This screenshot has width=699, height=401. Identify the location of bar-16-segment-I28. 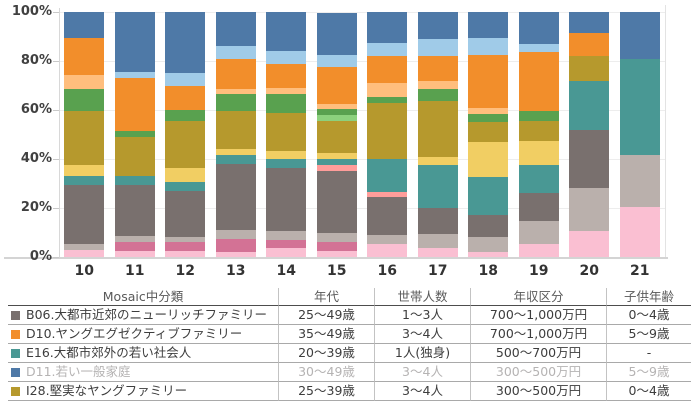
(387, 131).